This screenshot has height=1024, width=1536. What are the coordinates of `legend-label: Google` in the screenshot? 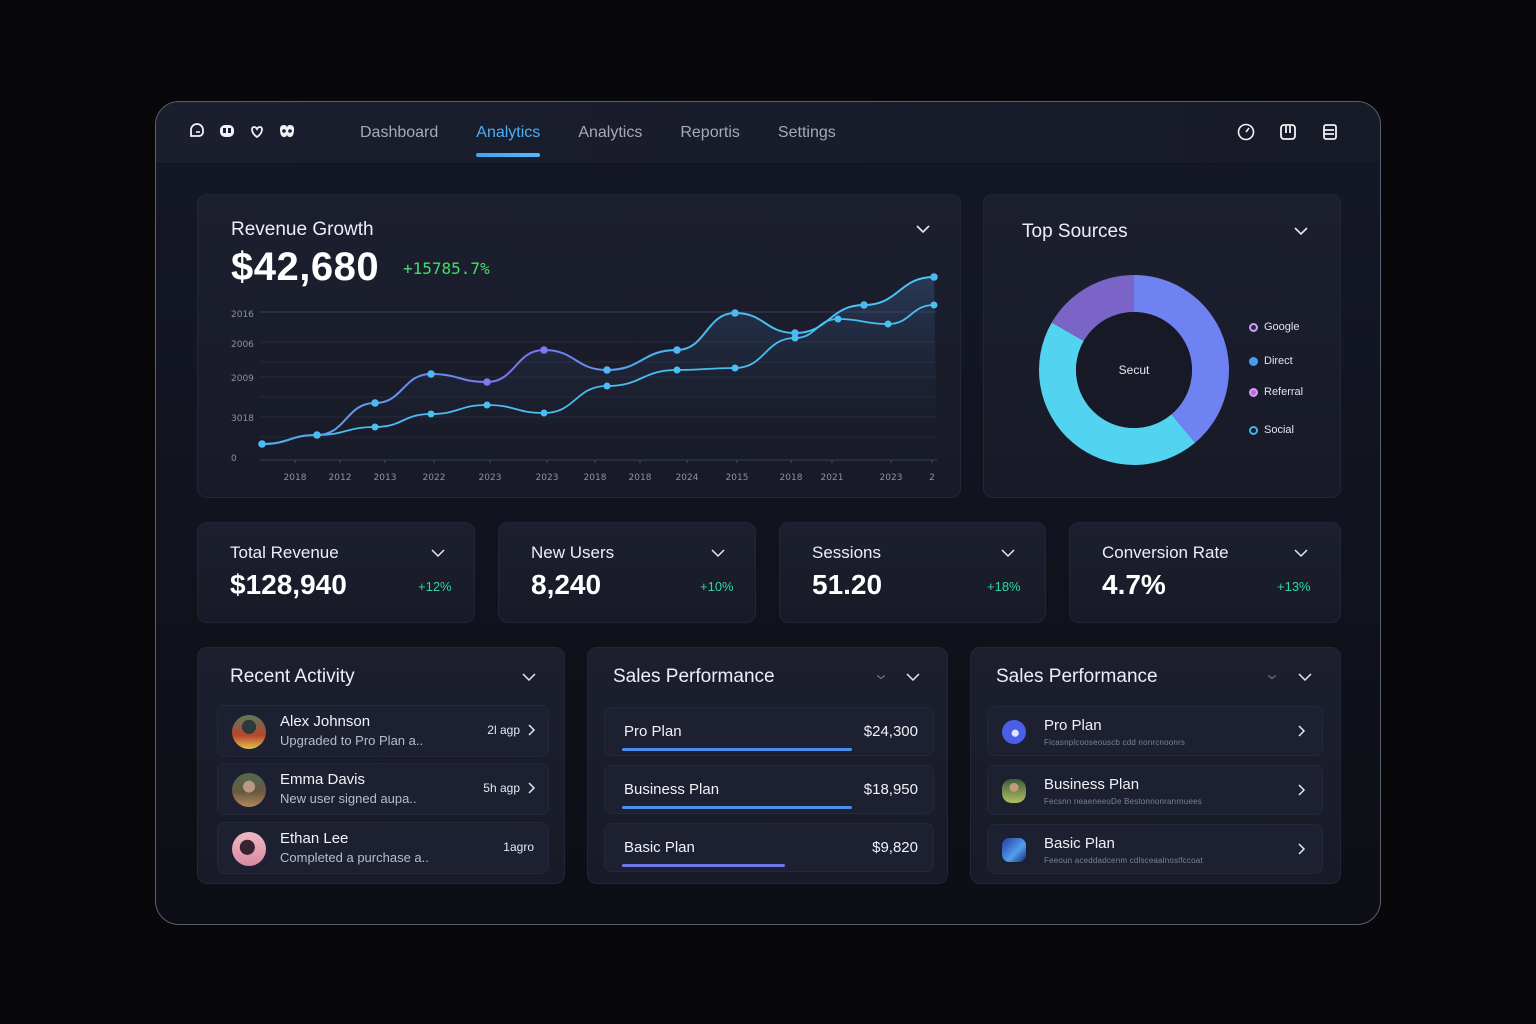 It's located at (1282, 327).